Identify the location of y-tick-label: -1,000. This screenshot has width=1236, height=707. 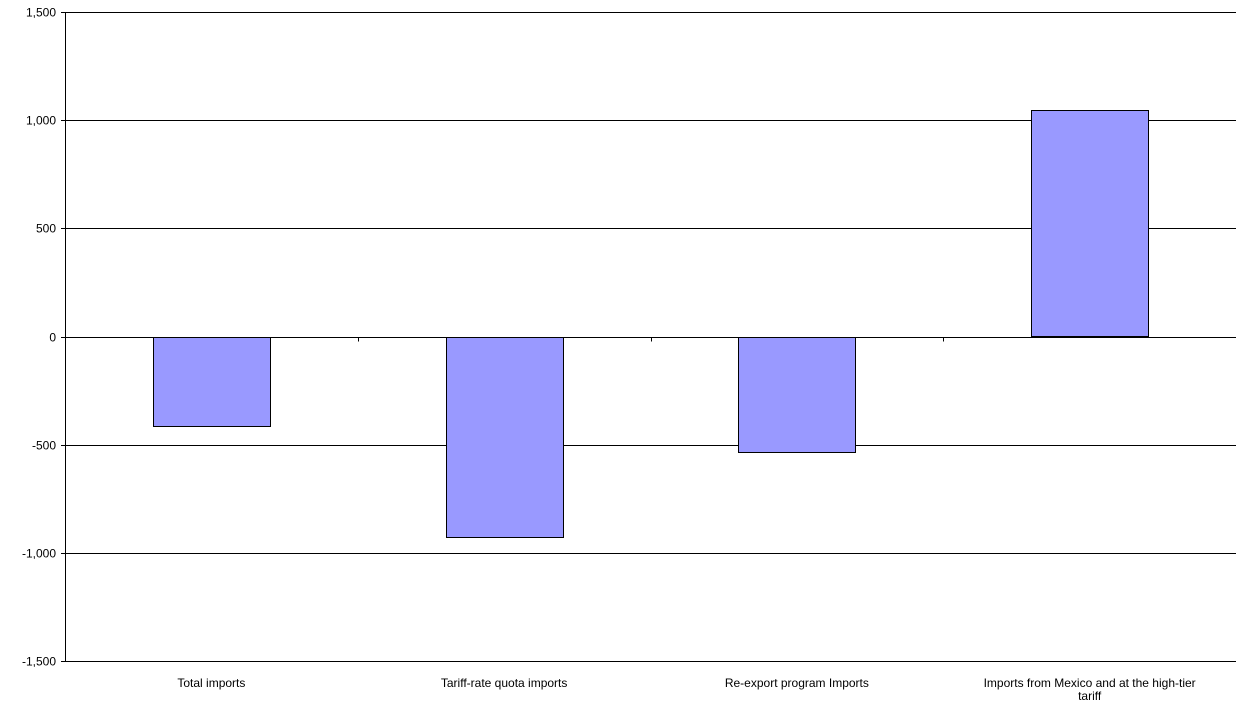
(39, 554).